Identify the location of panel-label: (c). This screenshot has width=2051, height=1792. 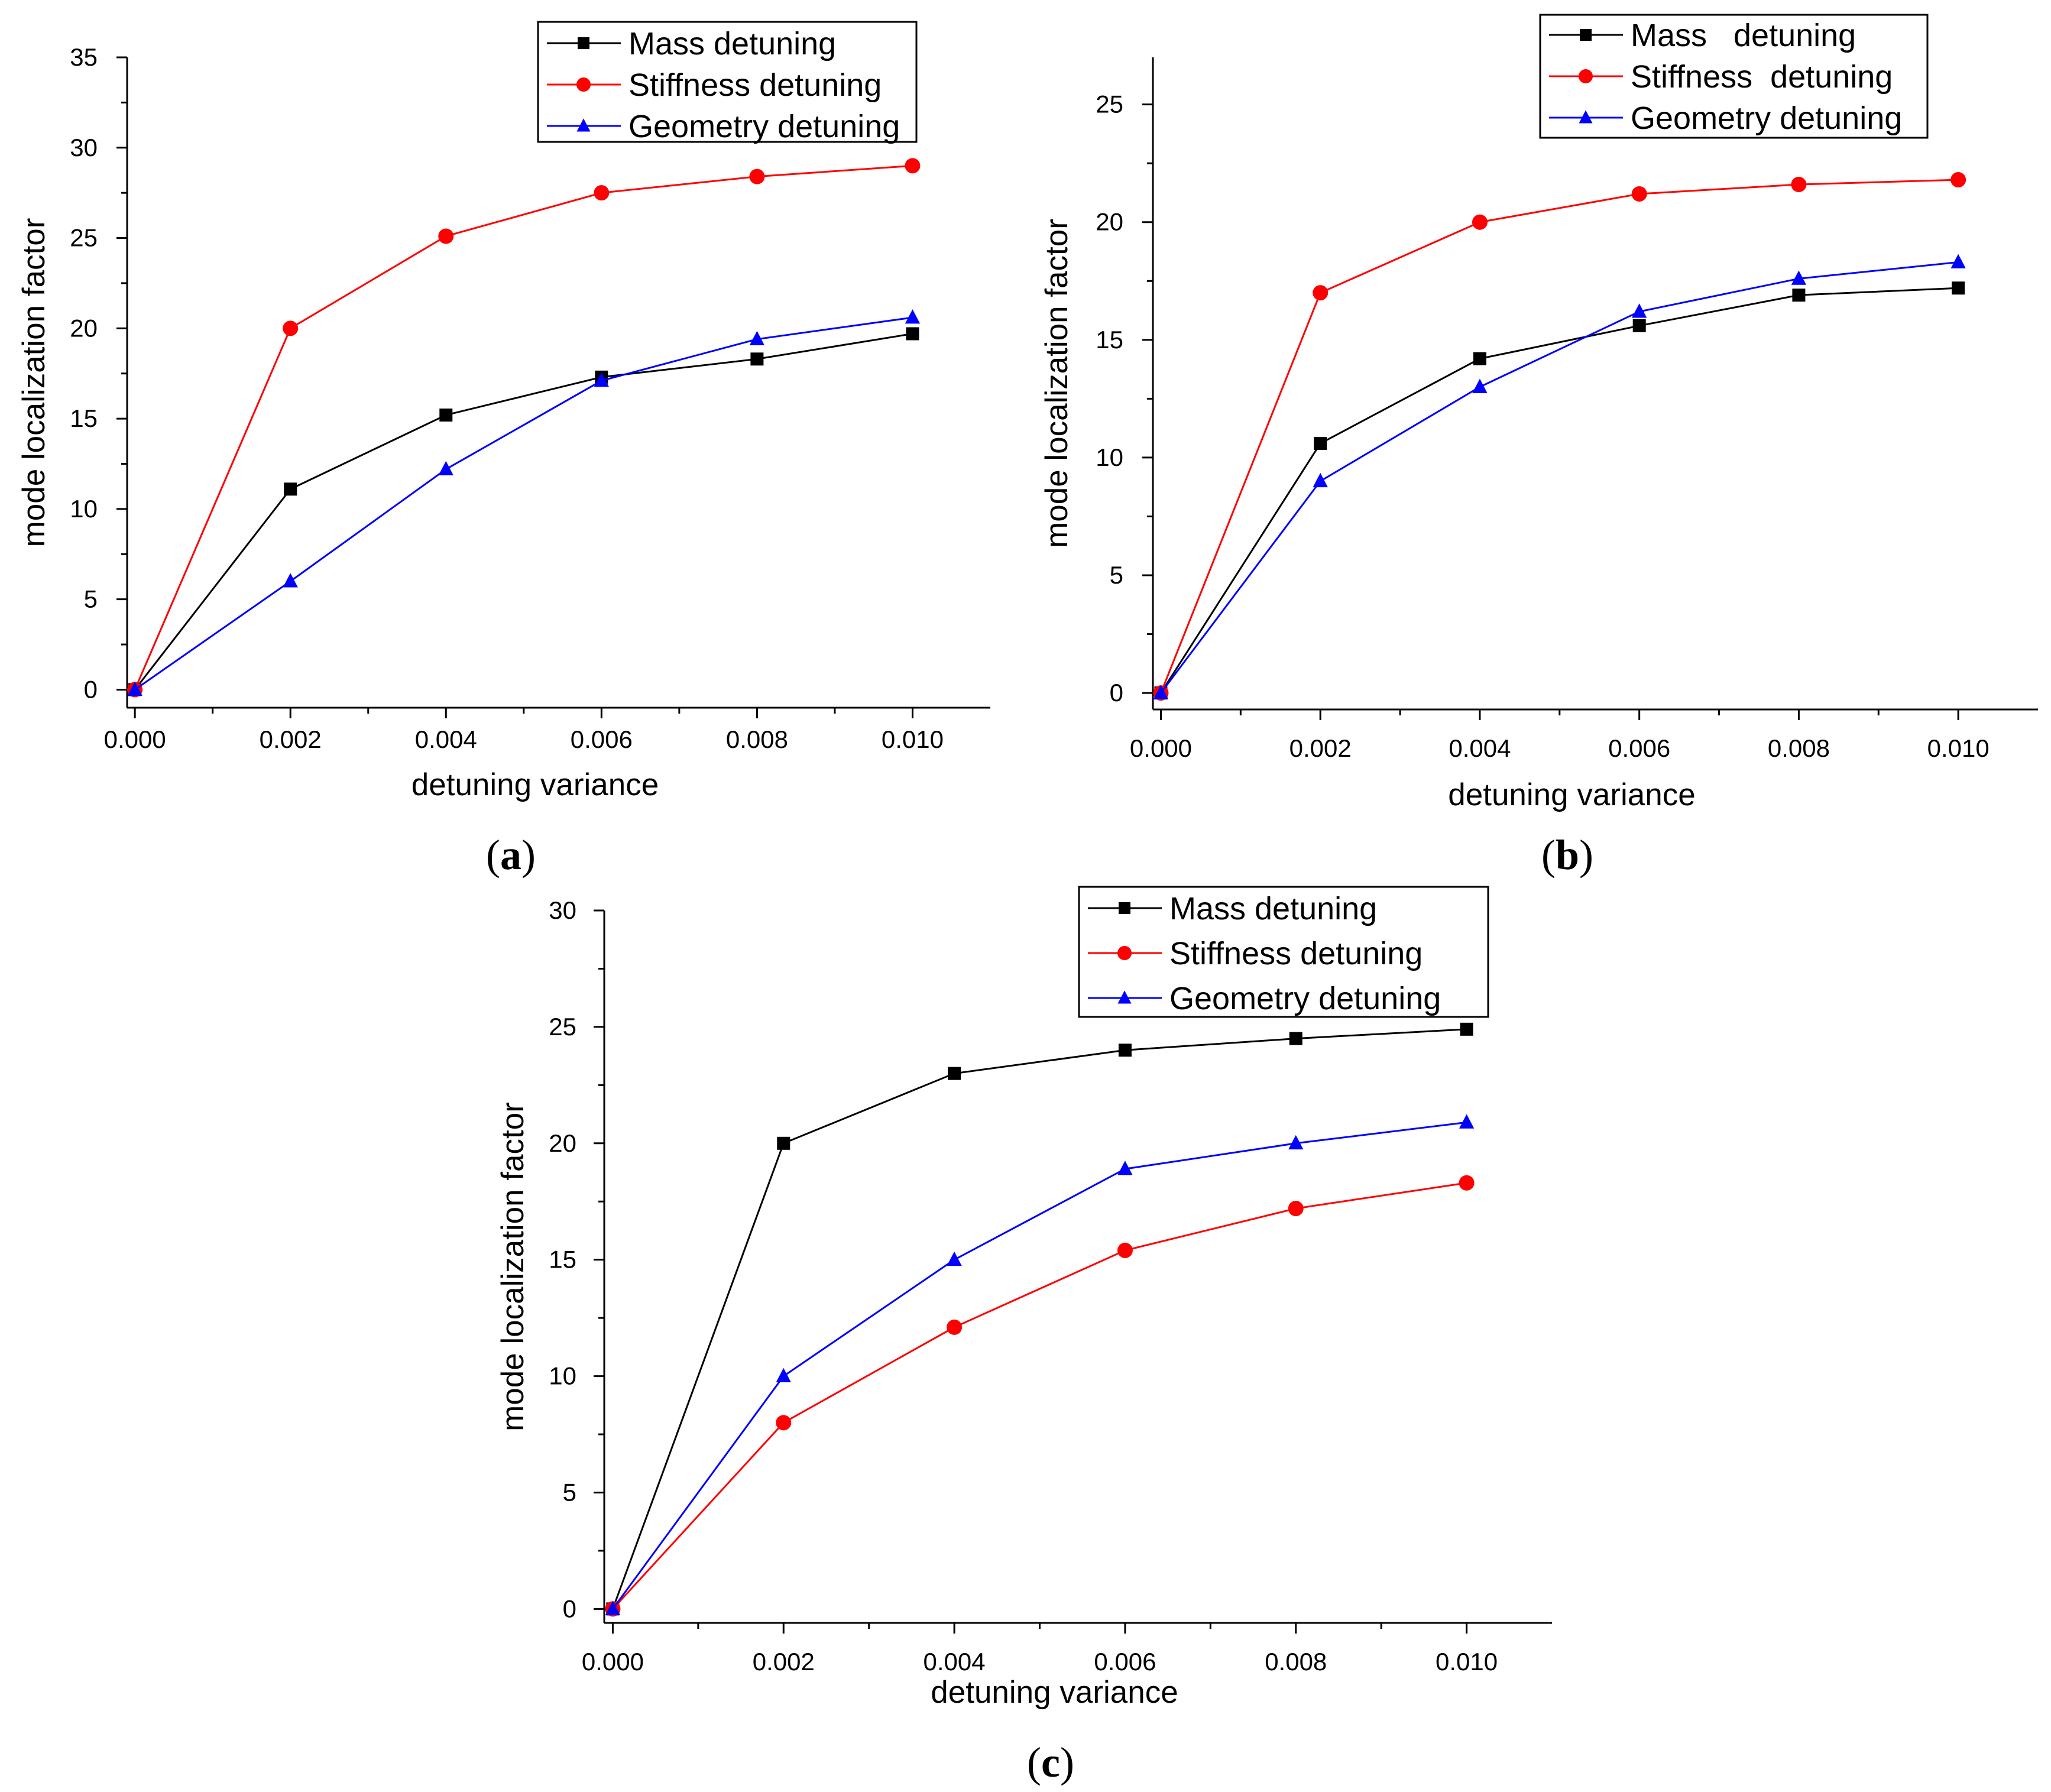
(1050, 1762).